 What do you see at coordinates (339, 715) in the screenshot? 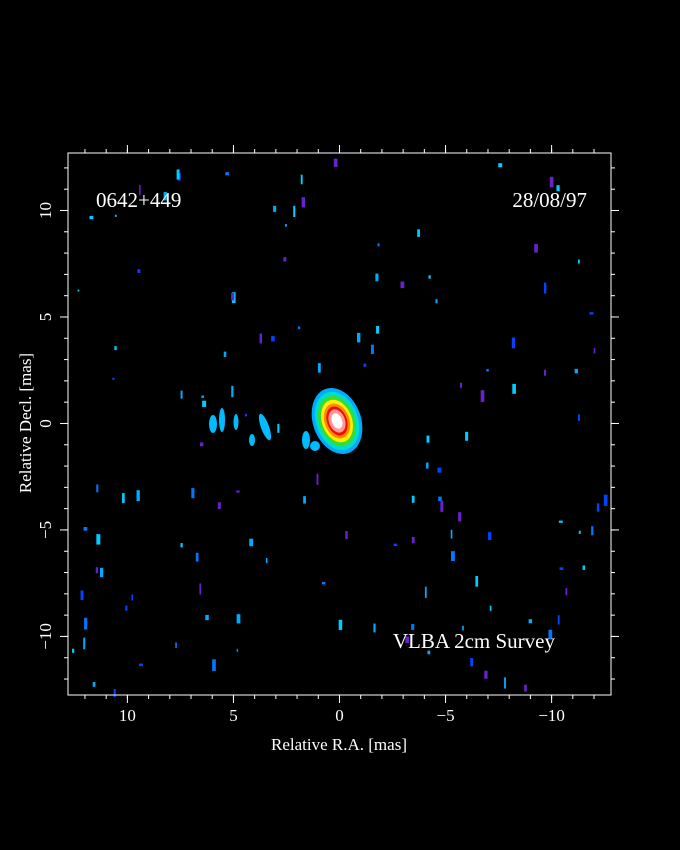
I see `x-tick-label: 0` at bounding box center [339, 715].